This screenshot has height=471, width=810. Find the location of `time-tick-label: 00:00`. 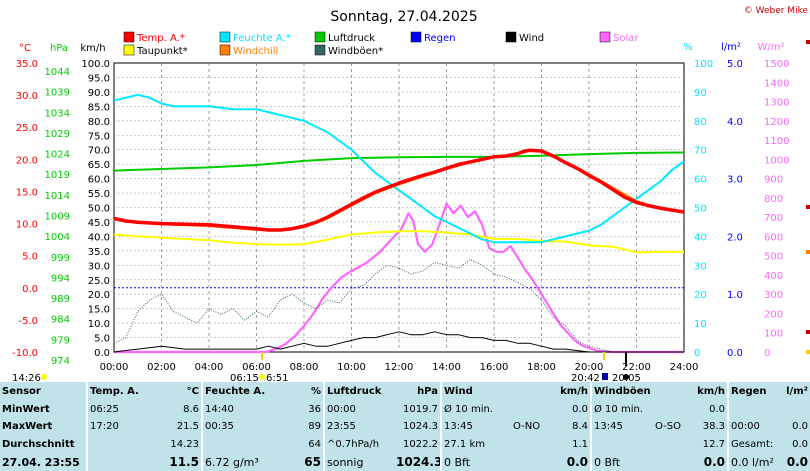

time-tick-label: 00:00 is located at coordinates (114, 367).